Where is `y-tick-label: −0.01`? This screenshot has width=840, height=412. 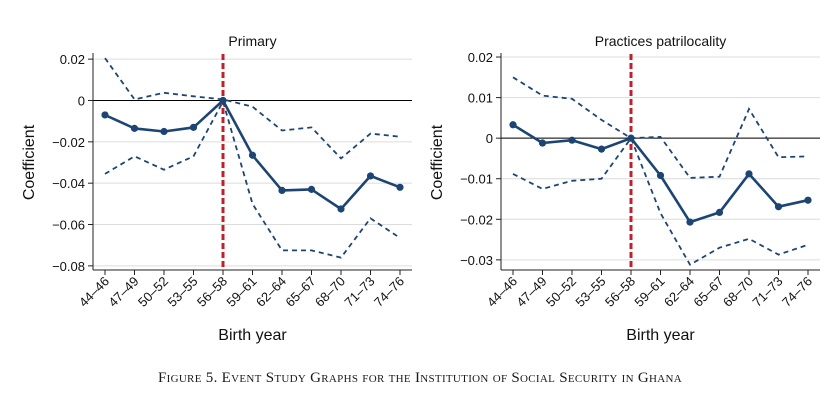
y-tick-label: −0.01 is located at coordinates (476, 179).